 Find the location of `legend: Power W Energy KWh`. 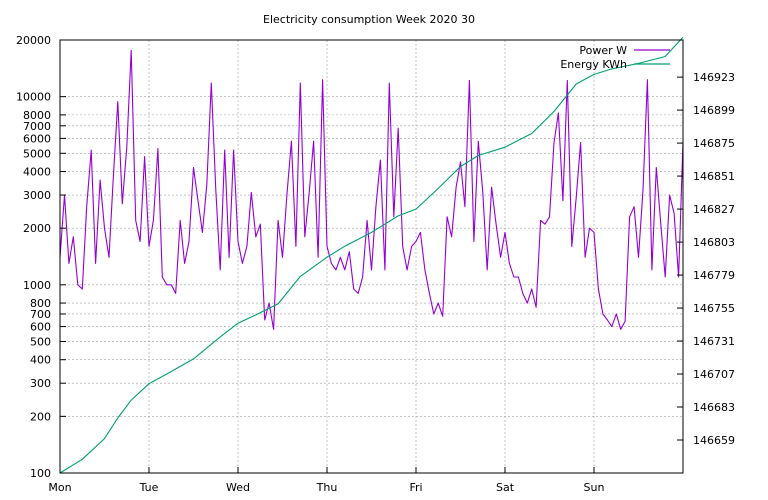

legend: Power W Energy KWh is located at coordinates (615, 57).